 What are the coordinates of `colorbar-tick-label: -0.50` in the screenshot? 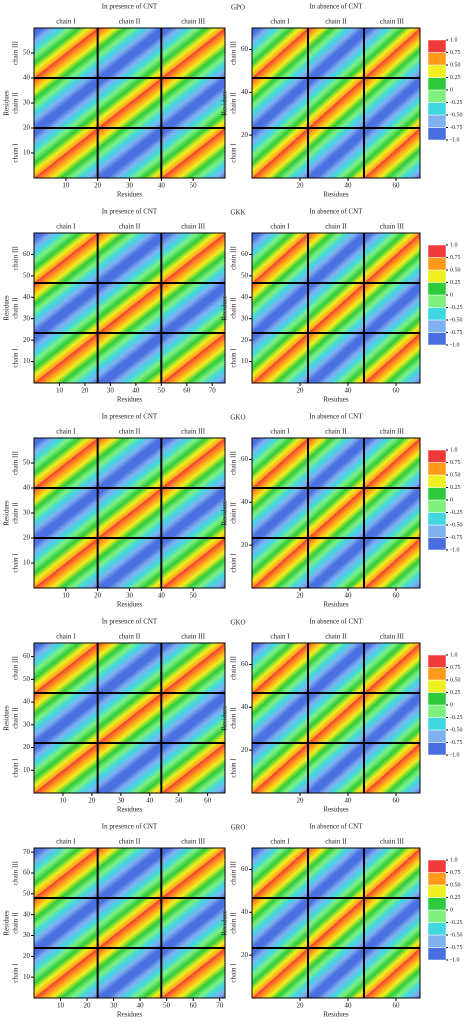 It's located at (456, 935).